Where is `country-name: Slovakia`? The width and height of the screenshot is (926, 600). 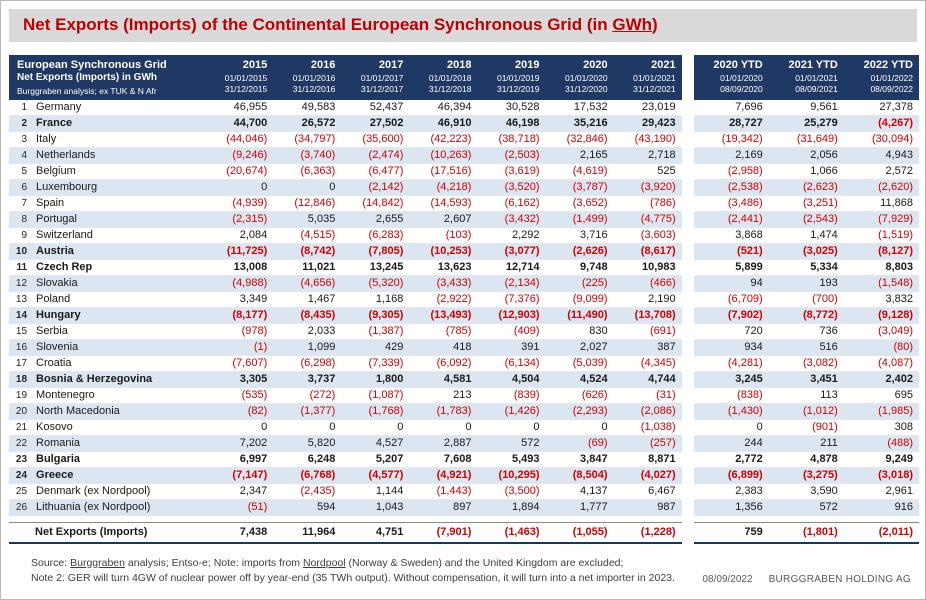
country-name: Slovakia is located at coordinates (117, 283).